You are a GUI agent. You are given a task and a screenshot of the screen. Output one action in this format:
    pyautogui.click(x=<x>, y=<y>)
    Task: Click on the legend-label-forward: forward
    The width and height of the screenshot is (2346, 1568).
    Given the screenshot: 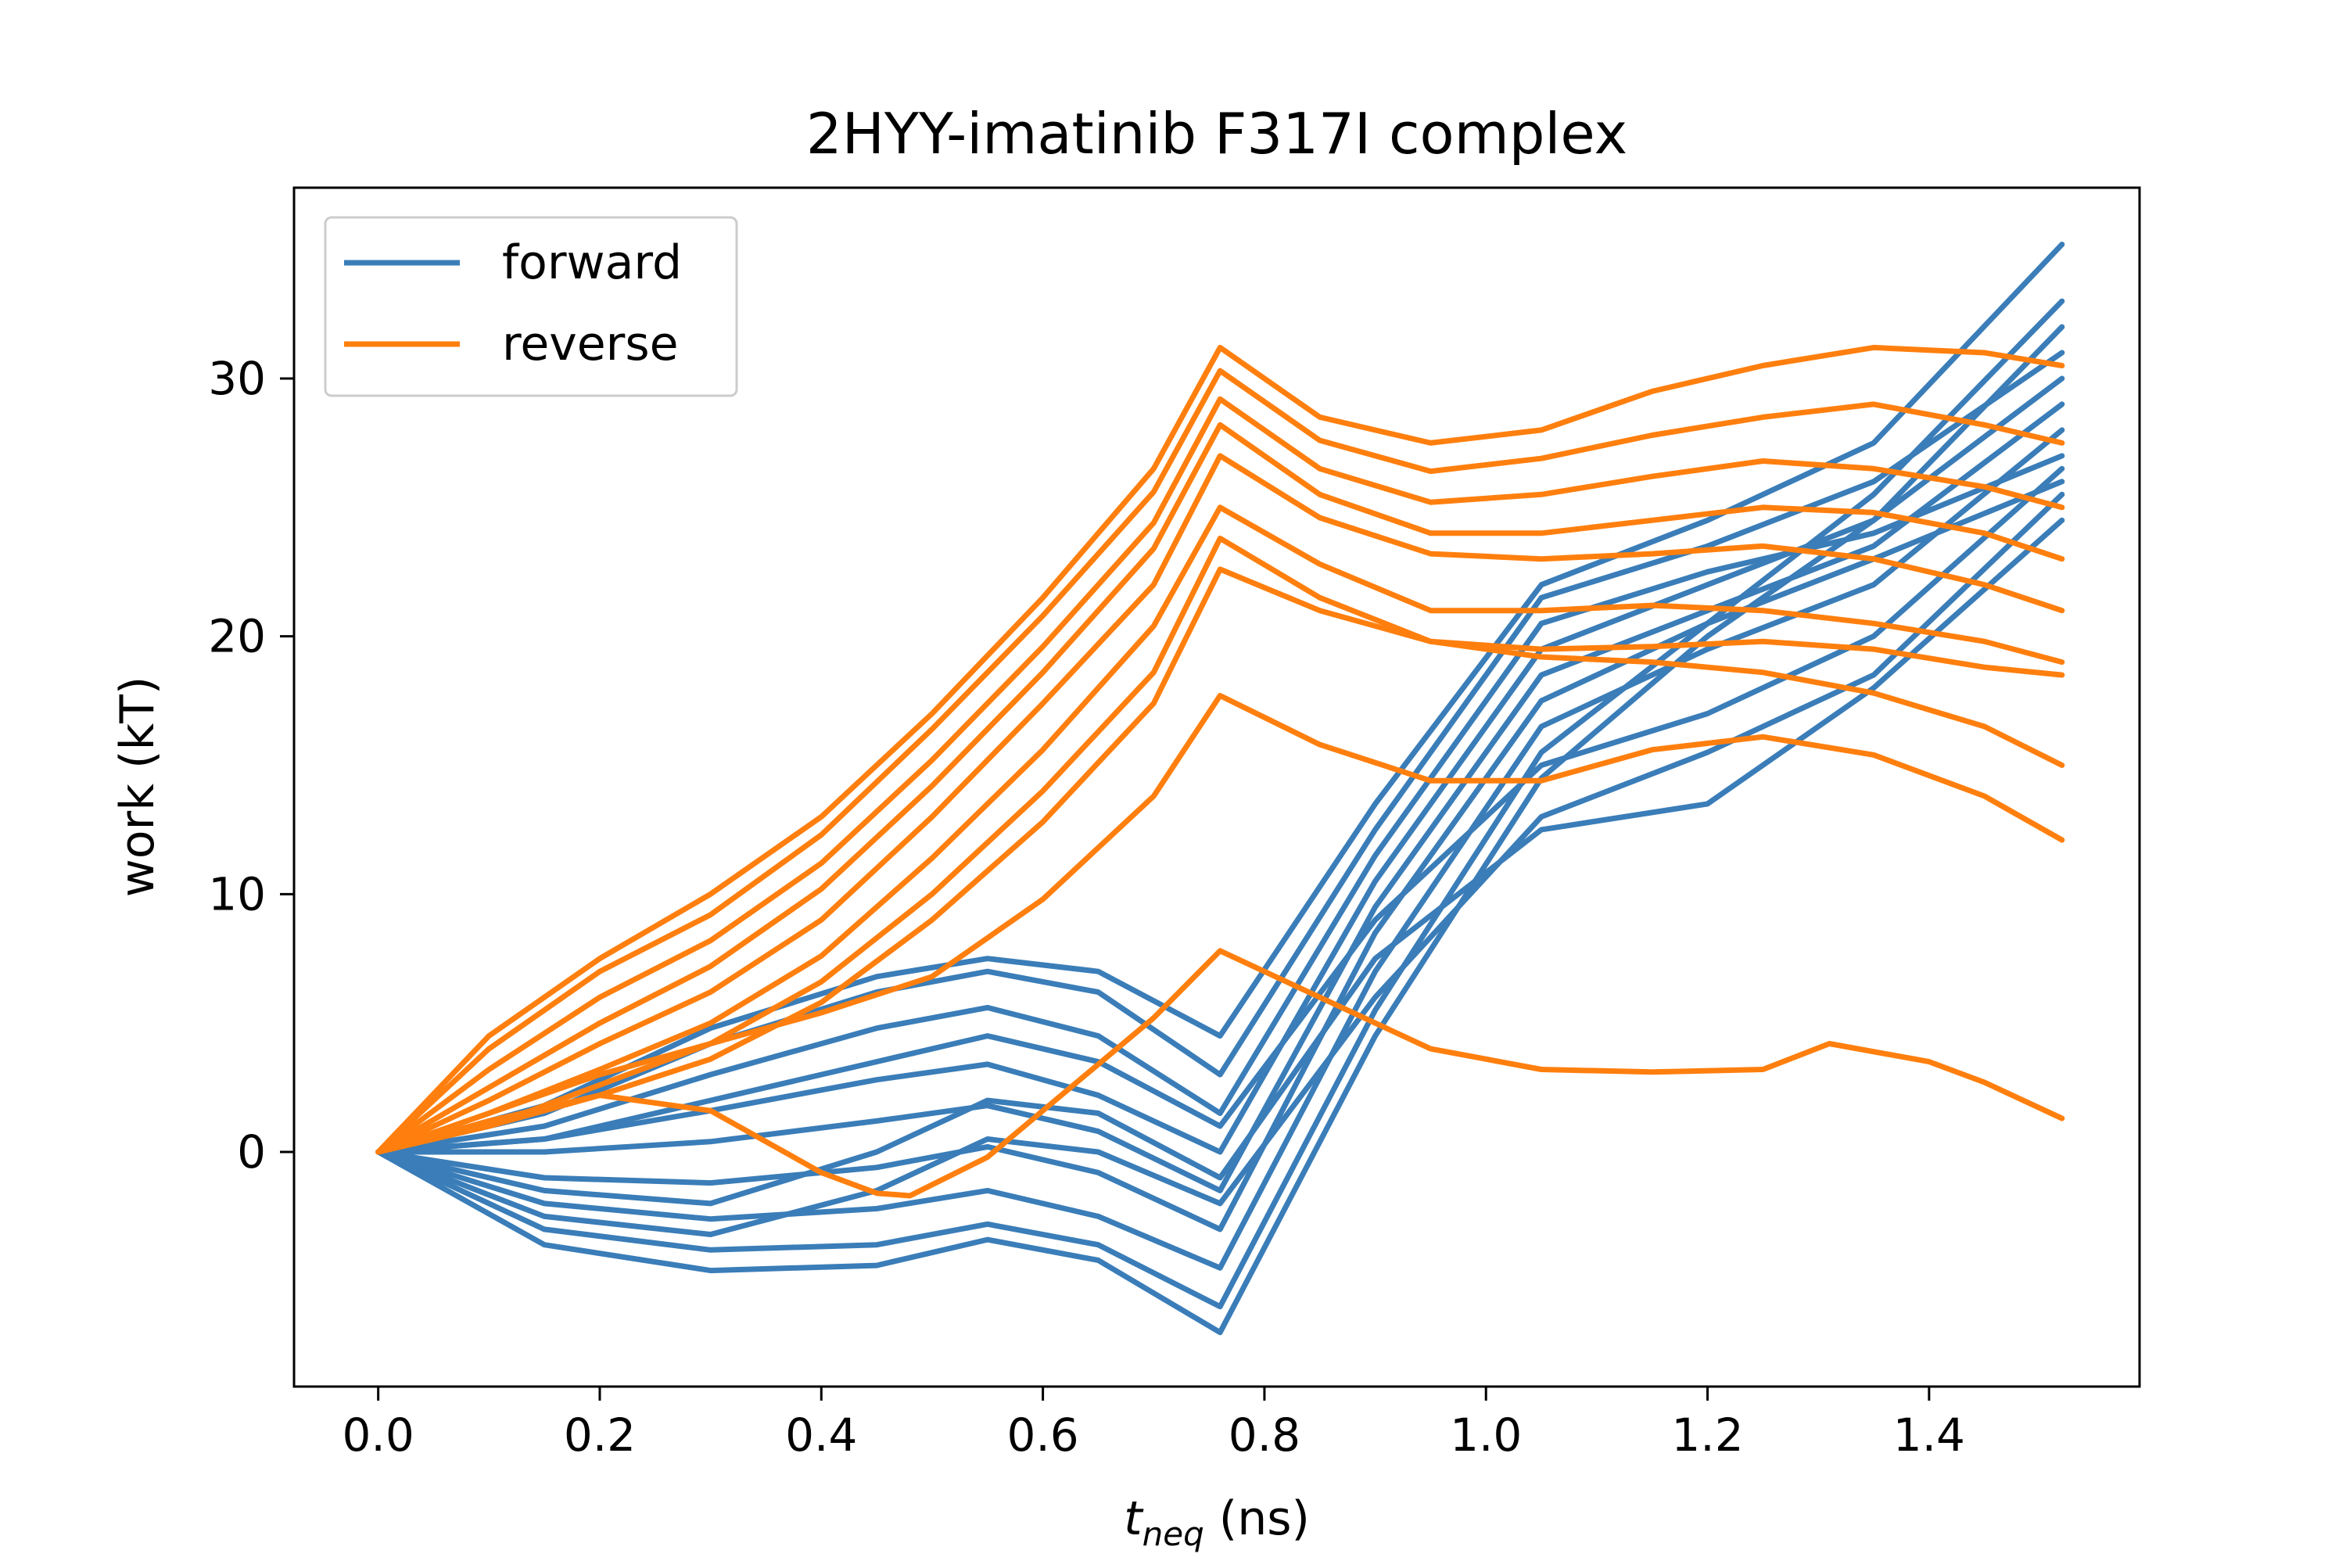 What is the action you would take?
    pyautogui.click(x=592, y=262)
    